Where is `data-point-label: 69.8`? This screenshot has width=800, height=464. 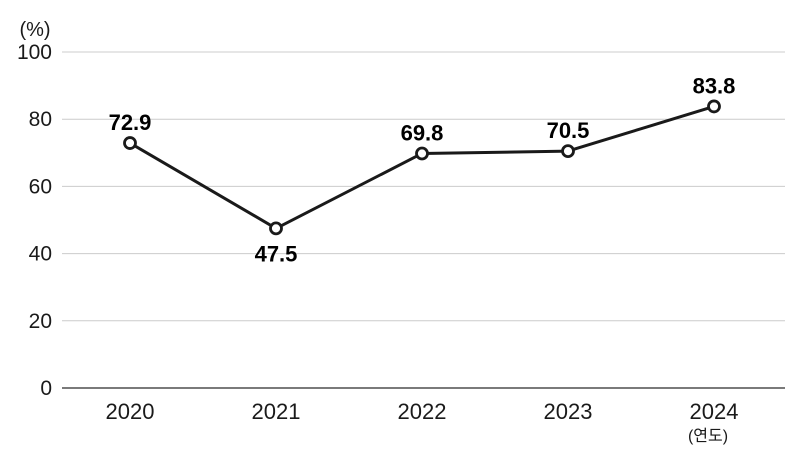
data-point-label: 69.8 is located at coordinates (422, 132).